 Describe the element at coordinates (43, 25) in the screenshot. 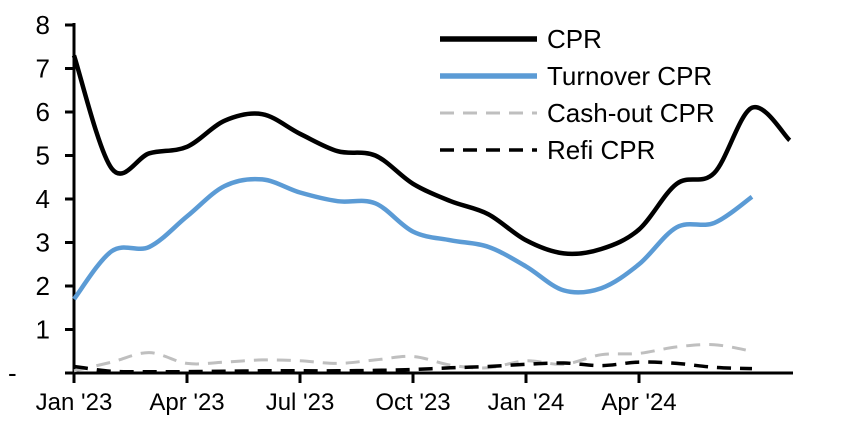

I see `y-tick-label: 8` at that location.